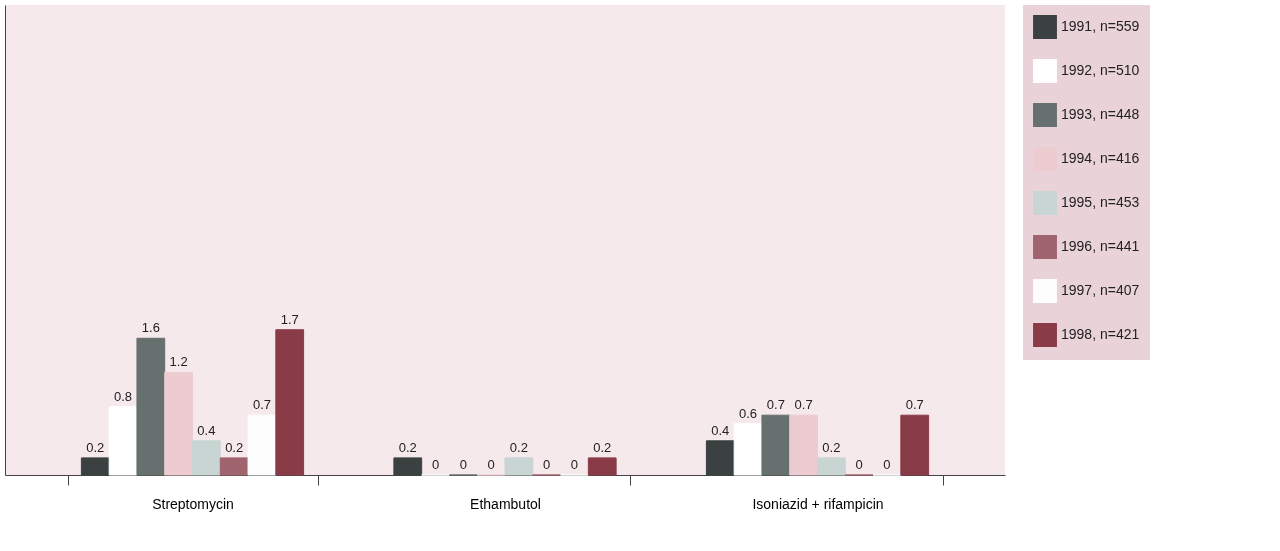  I want to click on data-label: 1.2, so click(178, 362).